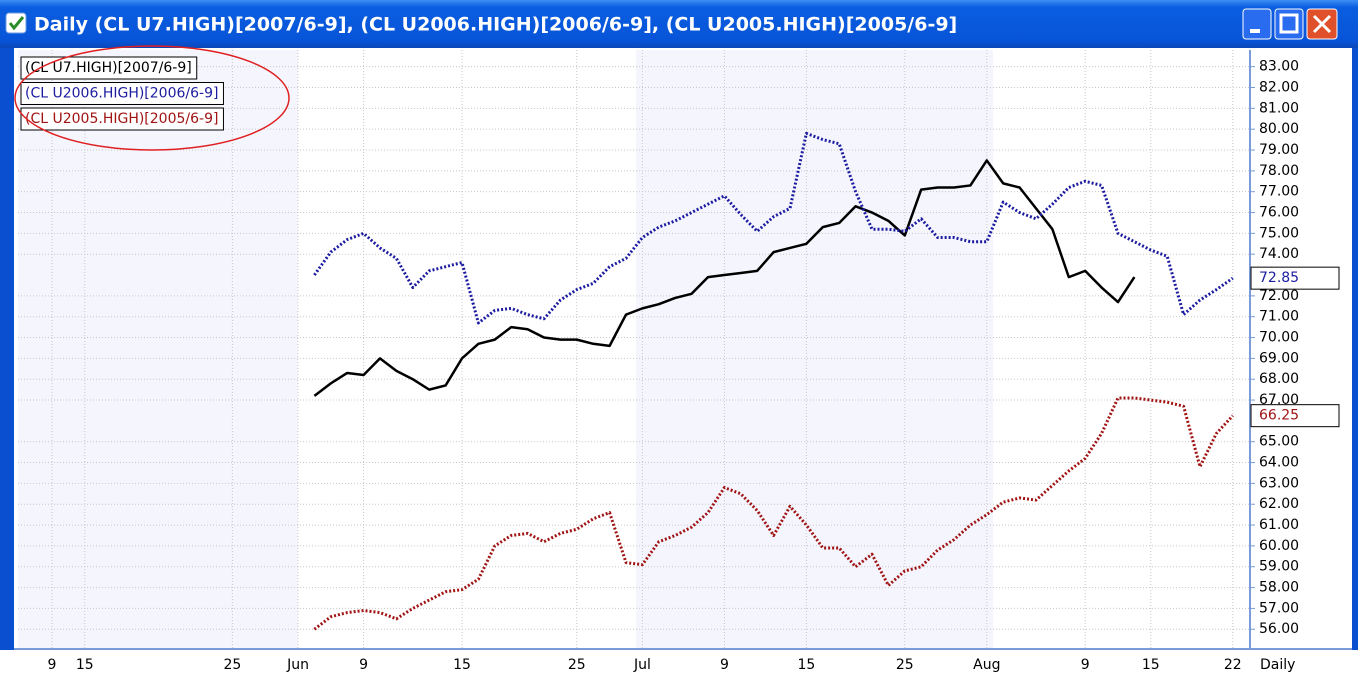 The image size is (1358, 683). What do you see at coordinates (1279, 129) in the screenshot?
I see `y-tick-label: 80.00` at bounding box center [1279, 129].